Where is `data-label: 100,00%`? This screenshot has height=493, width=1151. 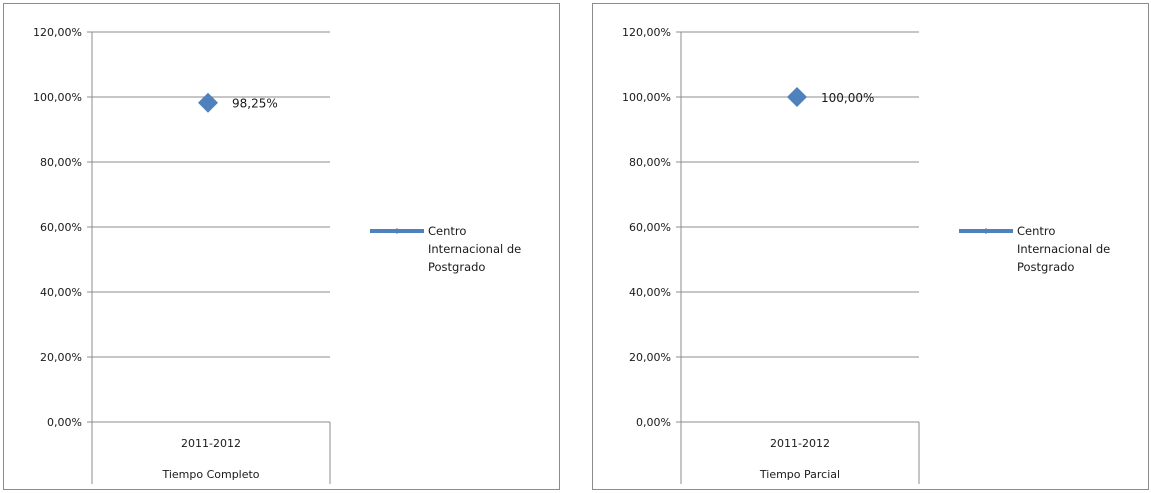 data-label: 100,00% is located at coordinates (847, 98).